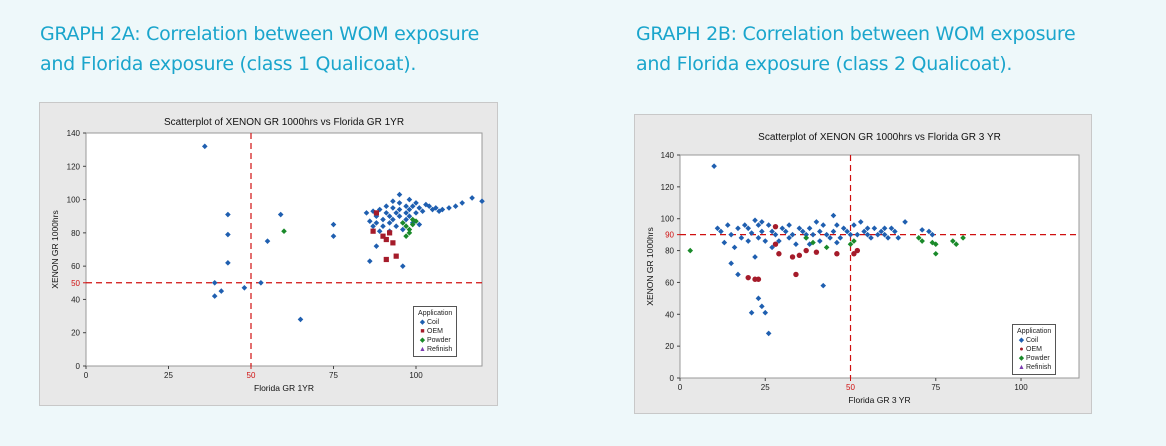  What do you see at coordinates (75, 283) in the screenshot?
I see `y-tick-label: 50` at bounding box center [75, 283].